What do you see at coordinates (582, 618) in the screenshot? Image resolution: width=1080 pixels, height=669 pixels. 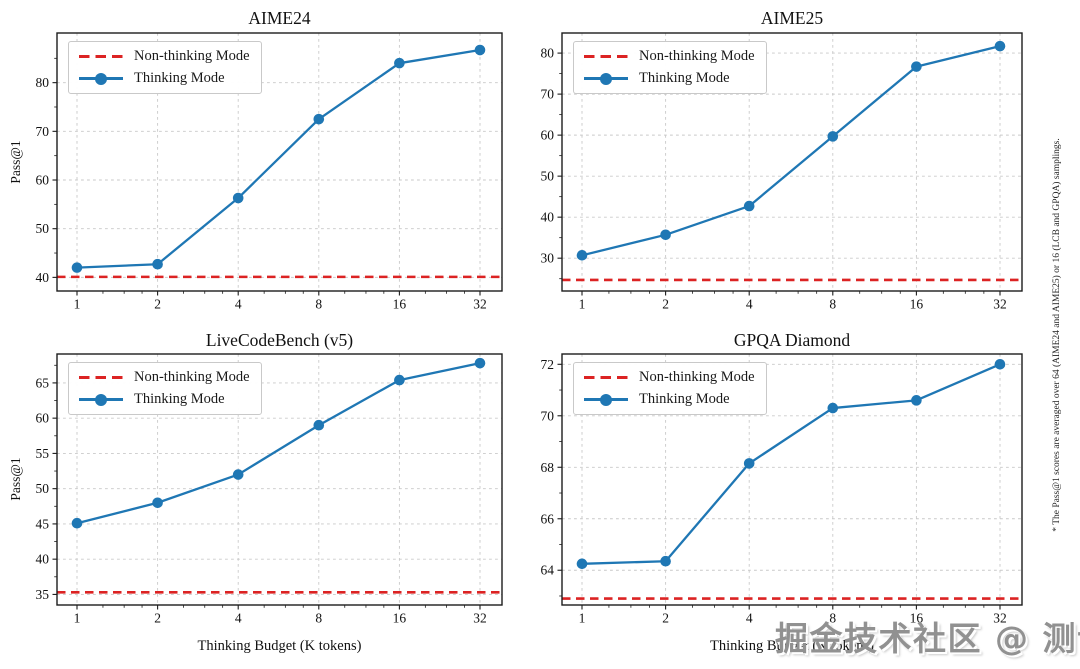 I see `x-tick-label: 1` at bounding box center [582, 618].